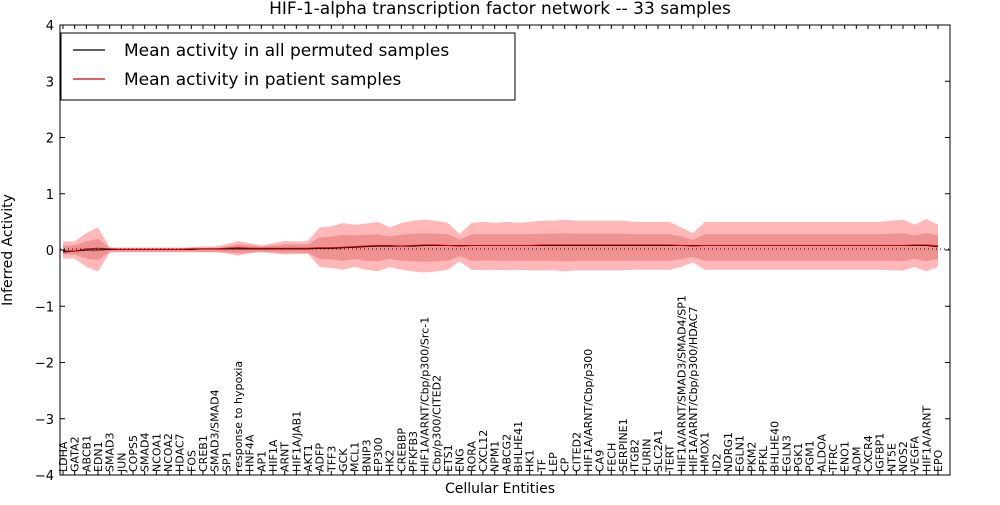 The width and height of the screenshot is (1000, 505). Describe the element at coordinates (50, 26) in the screenshot. I see `y-tick-label: 4` at that location.